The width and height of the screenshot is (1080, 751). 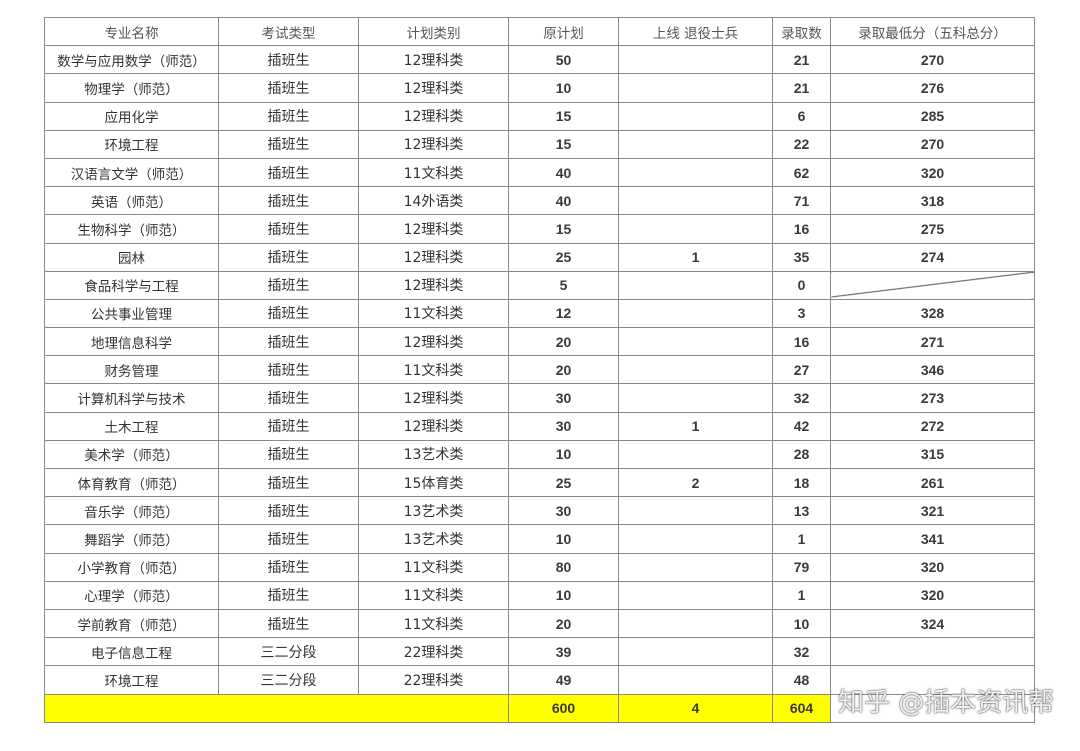 I want to click on table-cell: 48, so click(x=801, y=680).